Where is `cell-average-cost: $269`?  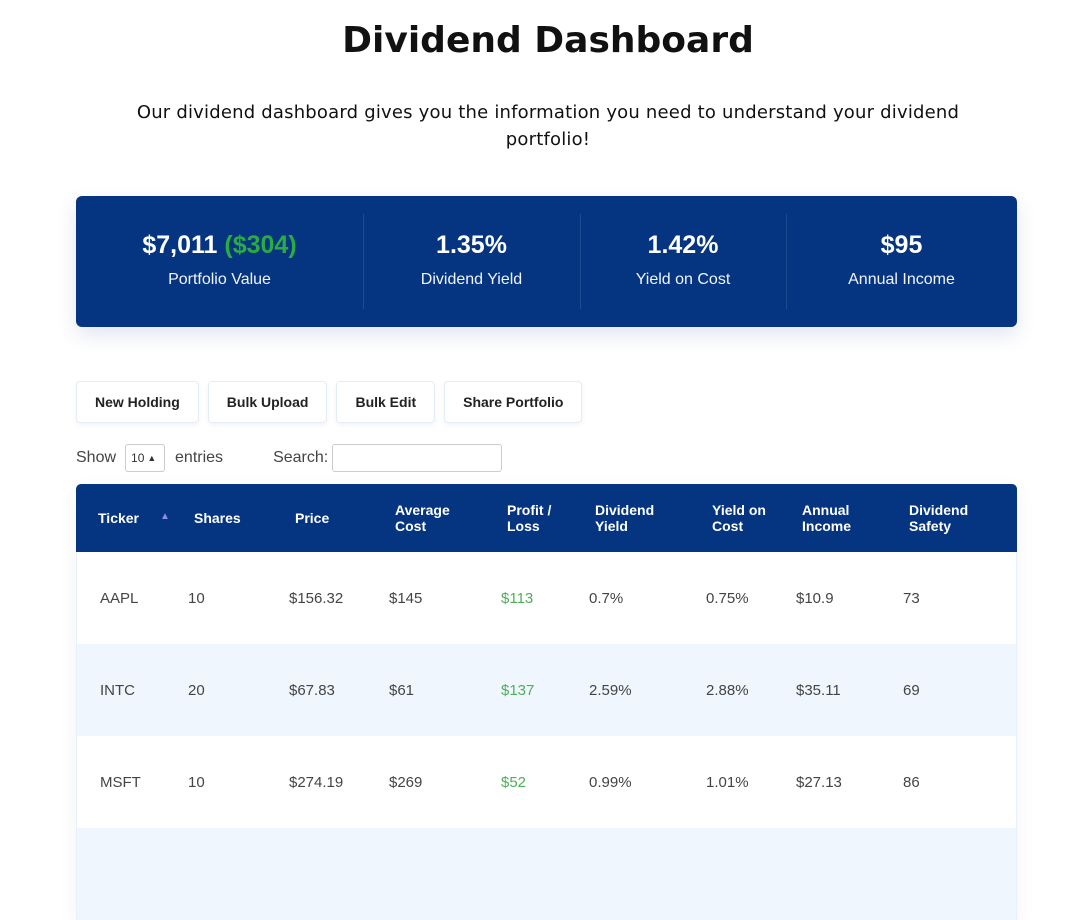 cell-average-cost: $269 is located at coordinates (406, 782).